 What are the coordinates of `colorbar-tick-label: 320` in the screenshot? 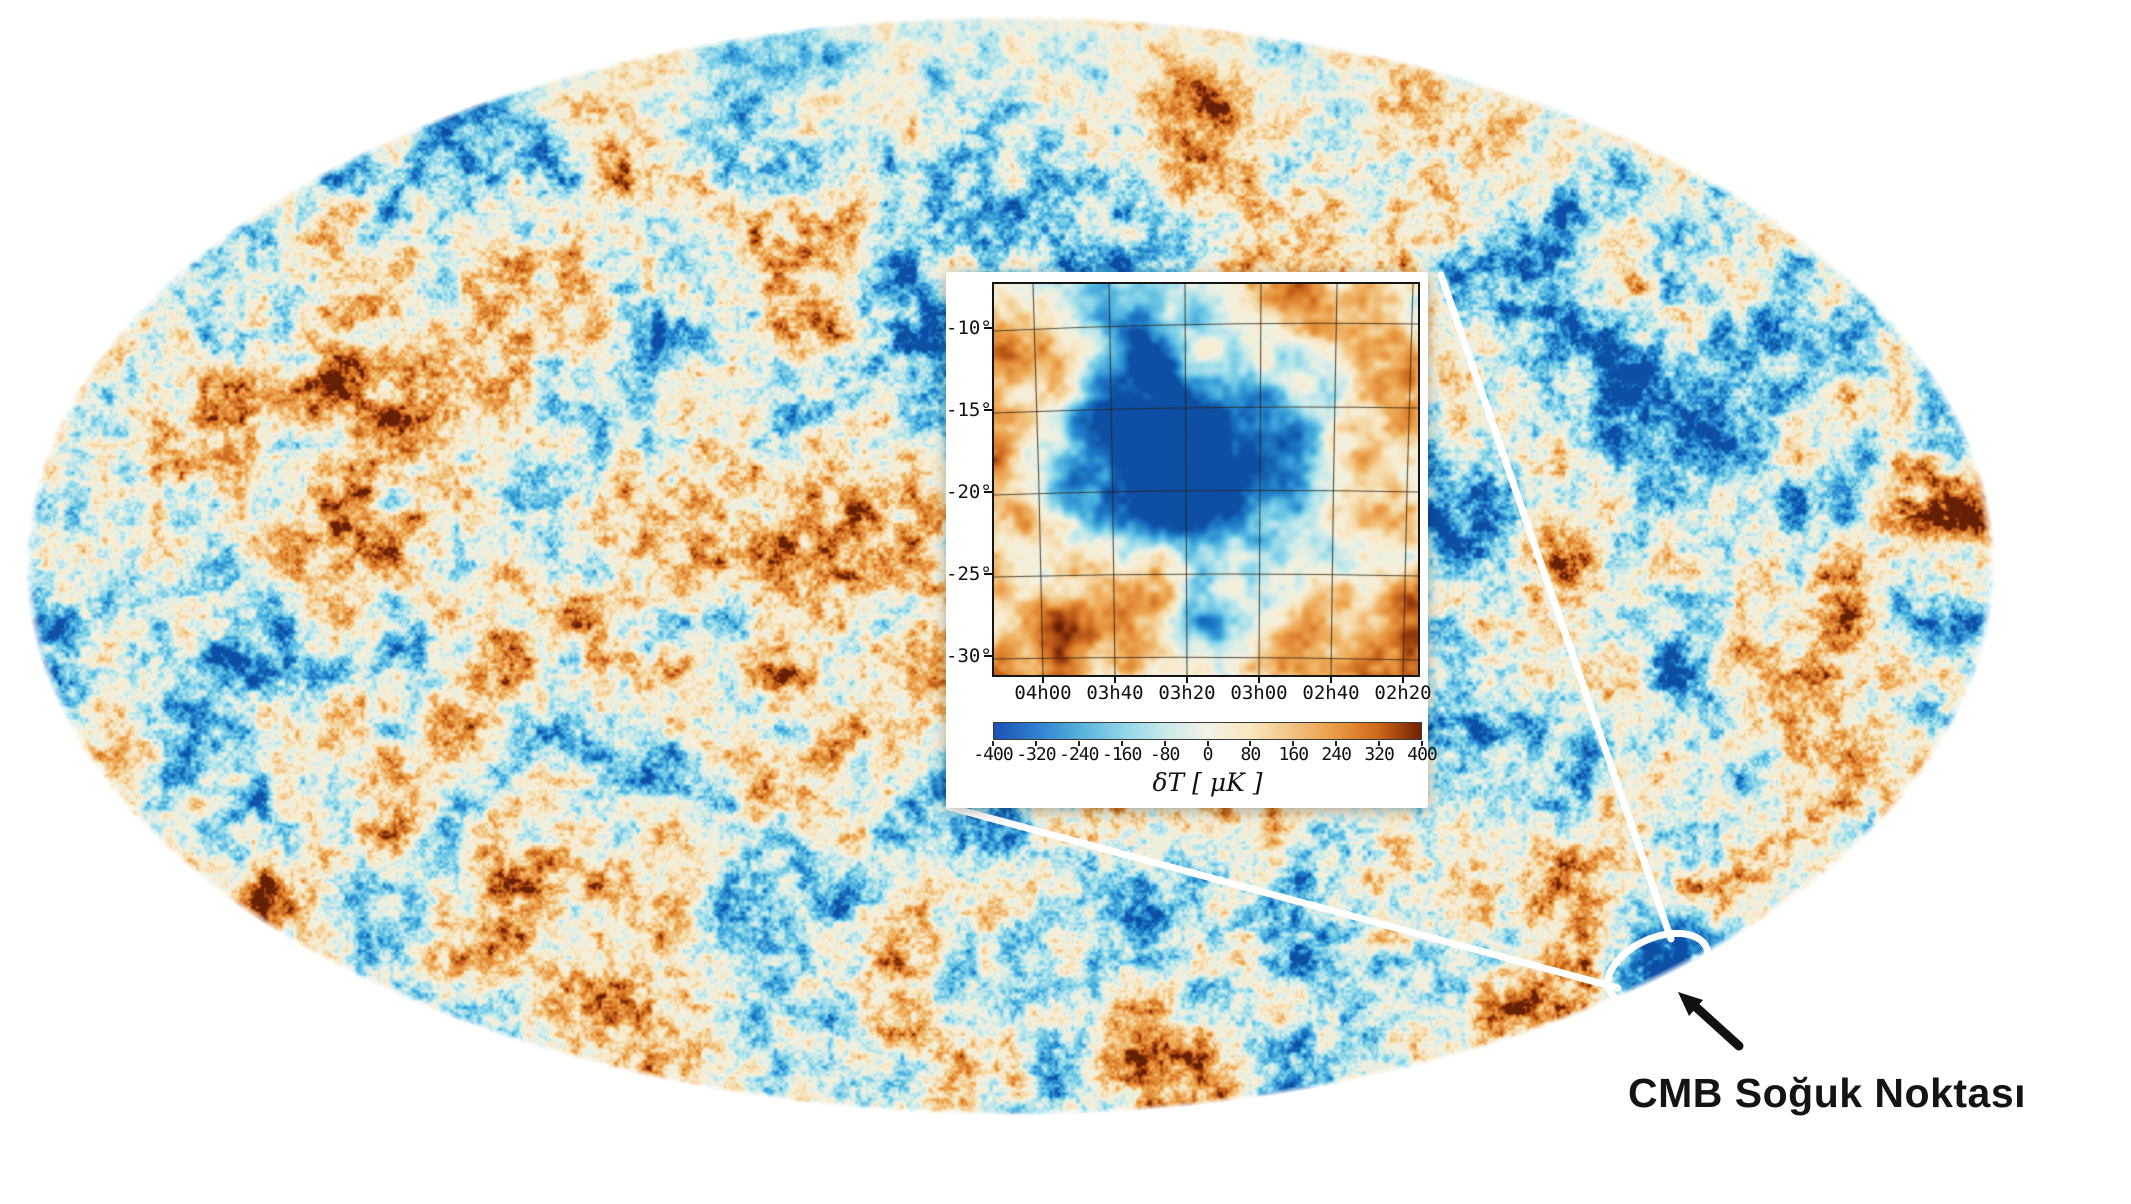 It's located at (1379, 754).